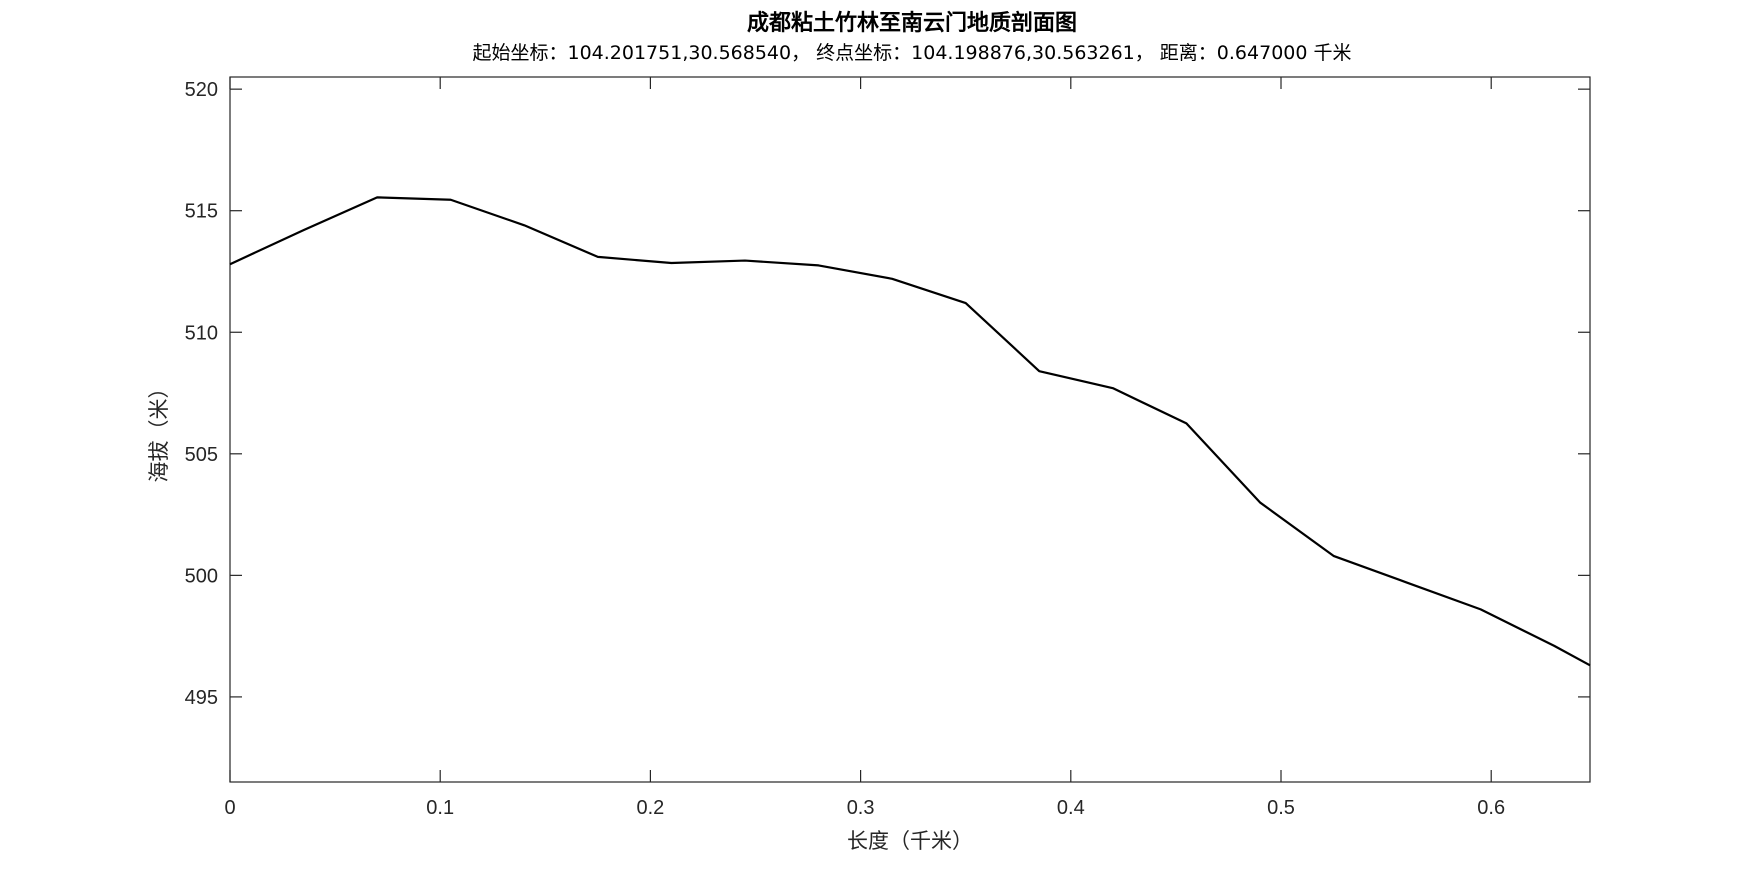  Describe the element at coordinates (159, 430) in the screenshot. I see `y-axis-label: 海拔（米）` at that location.